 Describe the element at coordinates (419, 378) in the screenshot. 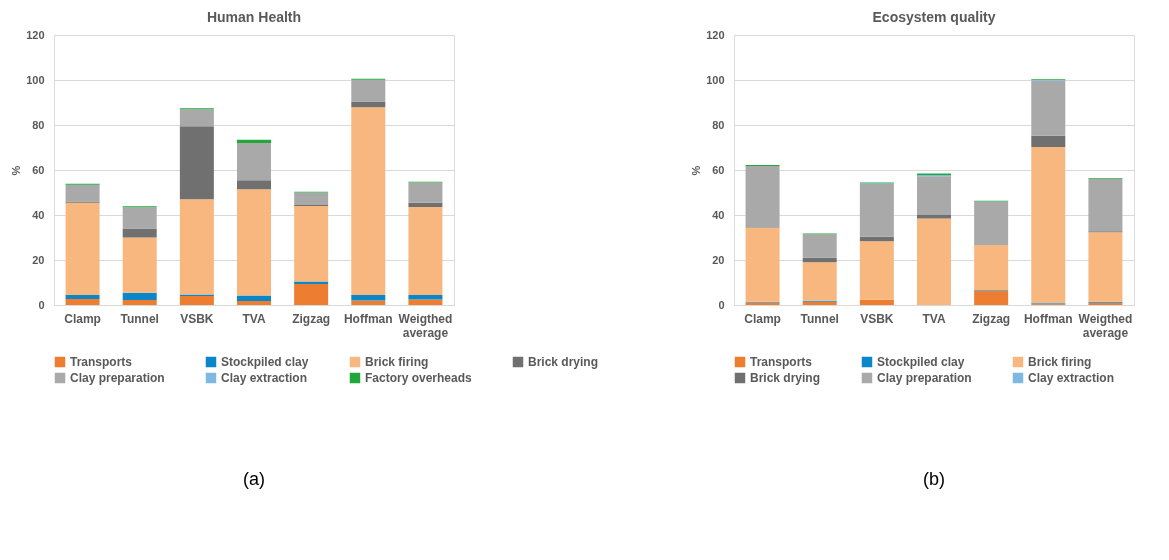

I see `legend-label: Factory overheads` at that location.